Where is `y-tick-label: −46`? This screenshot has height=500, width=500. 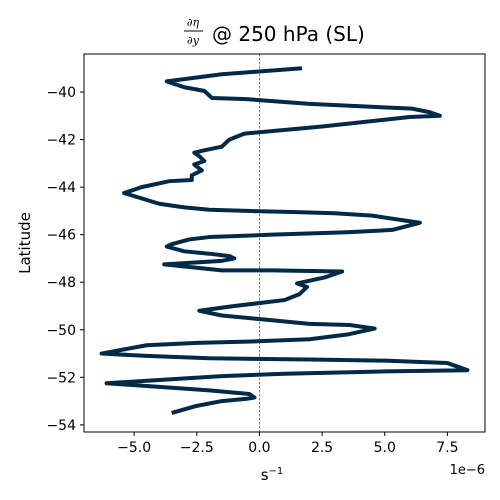
y-tick-label: −46 is located at coordinates (61, 236).